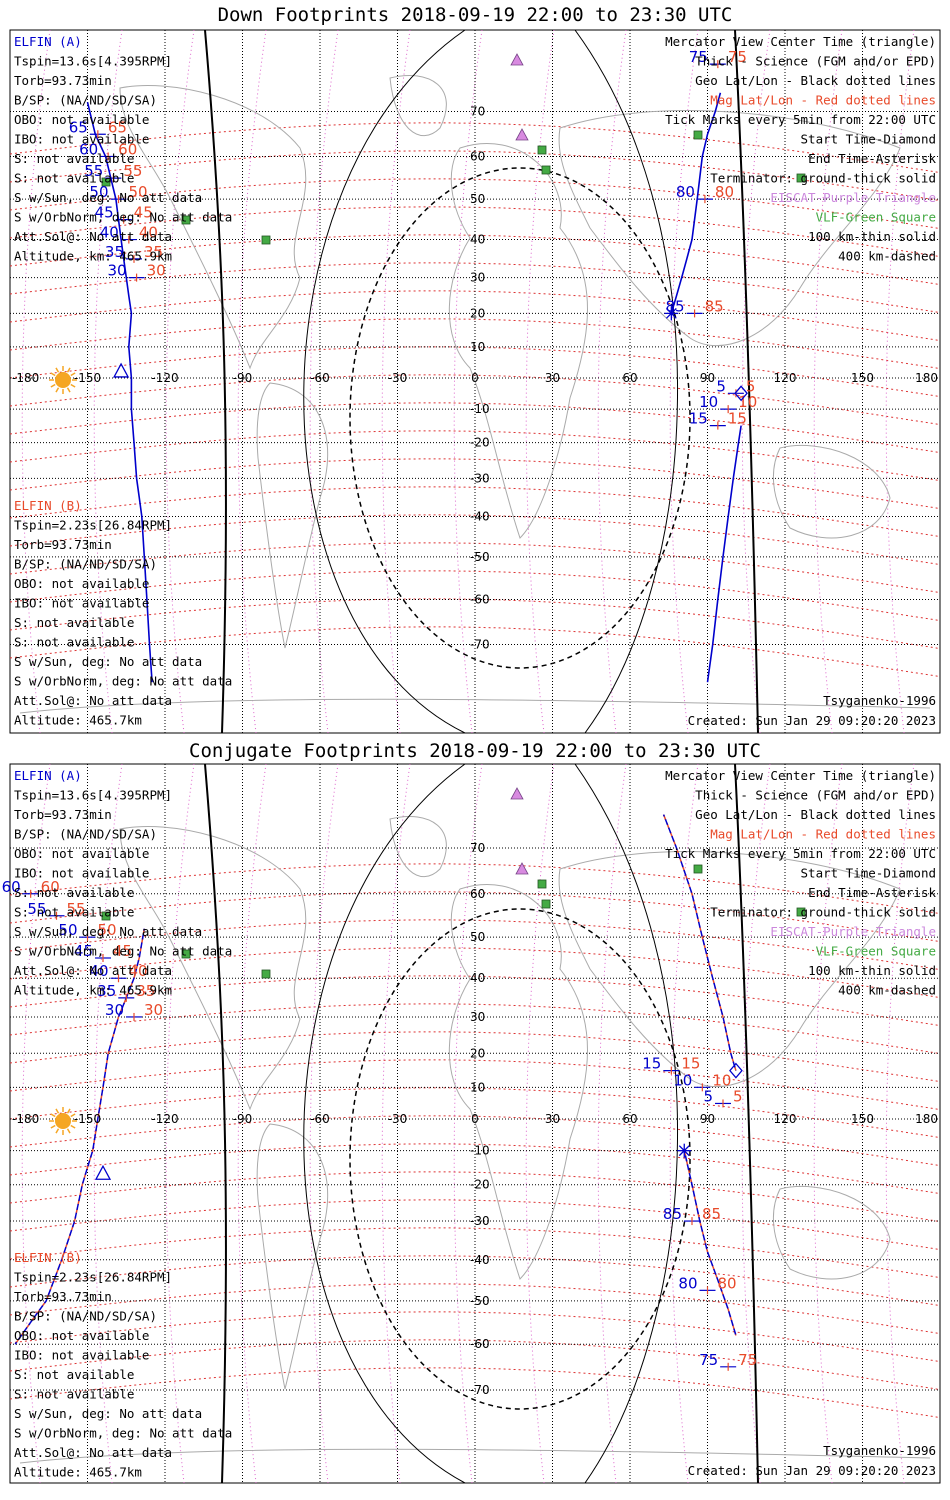 This screenshot has height=1500, width=950. I want to click on lon-tick-label: -30, so click(398, 378).